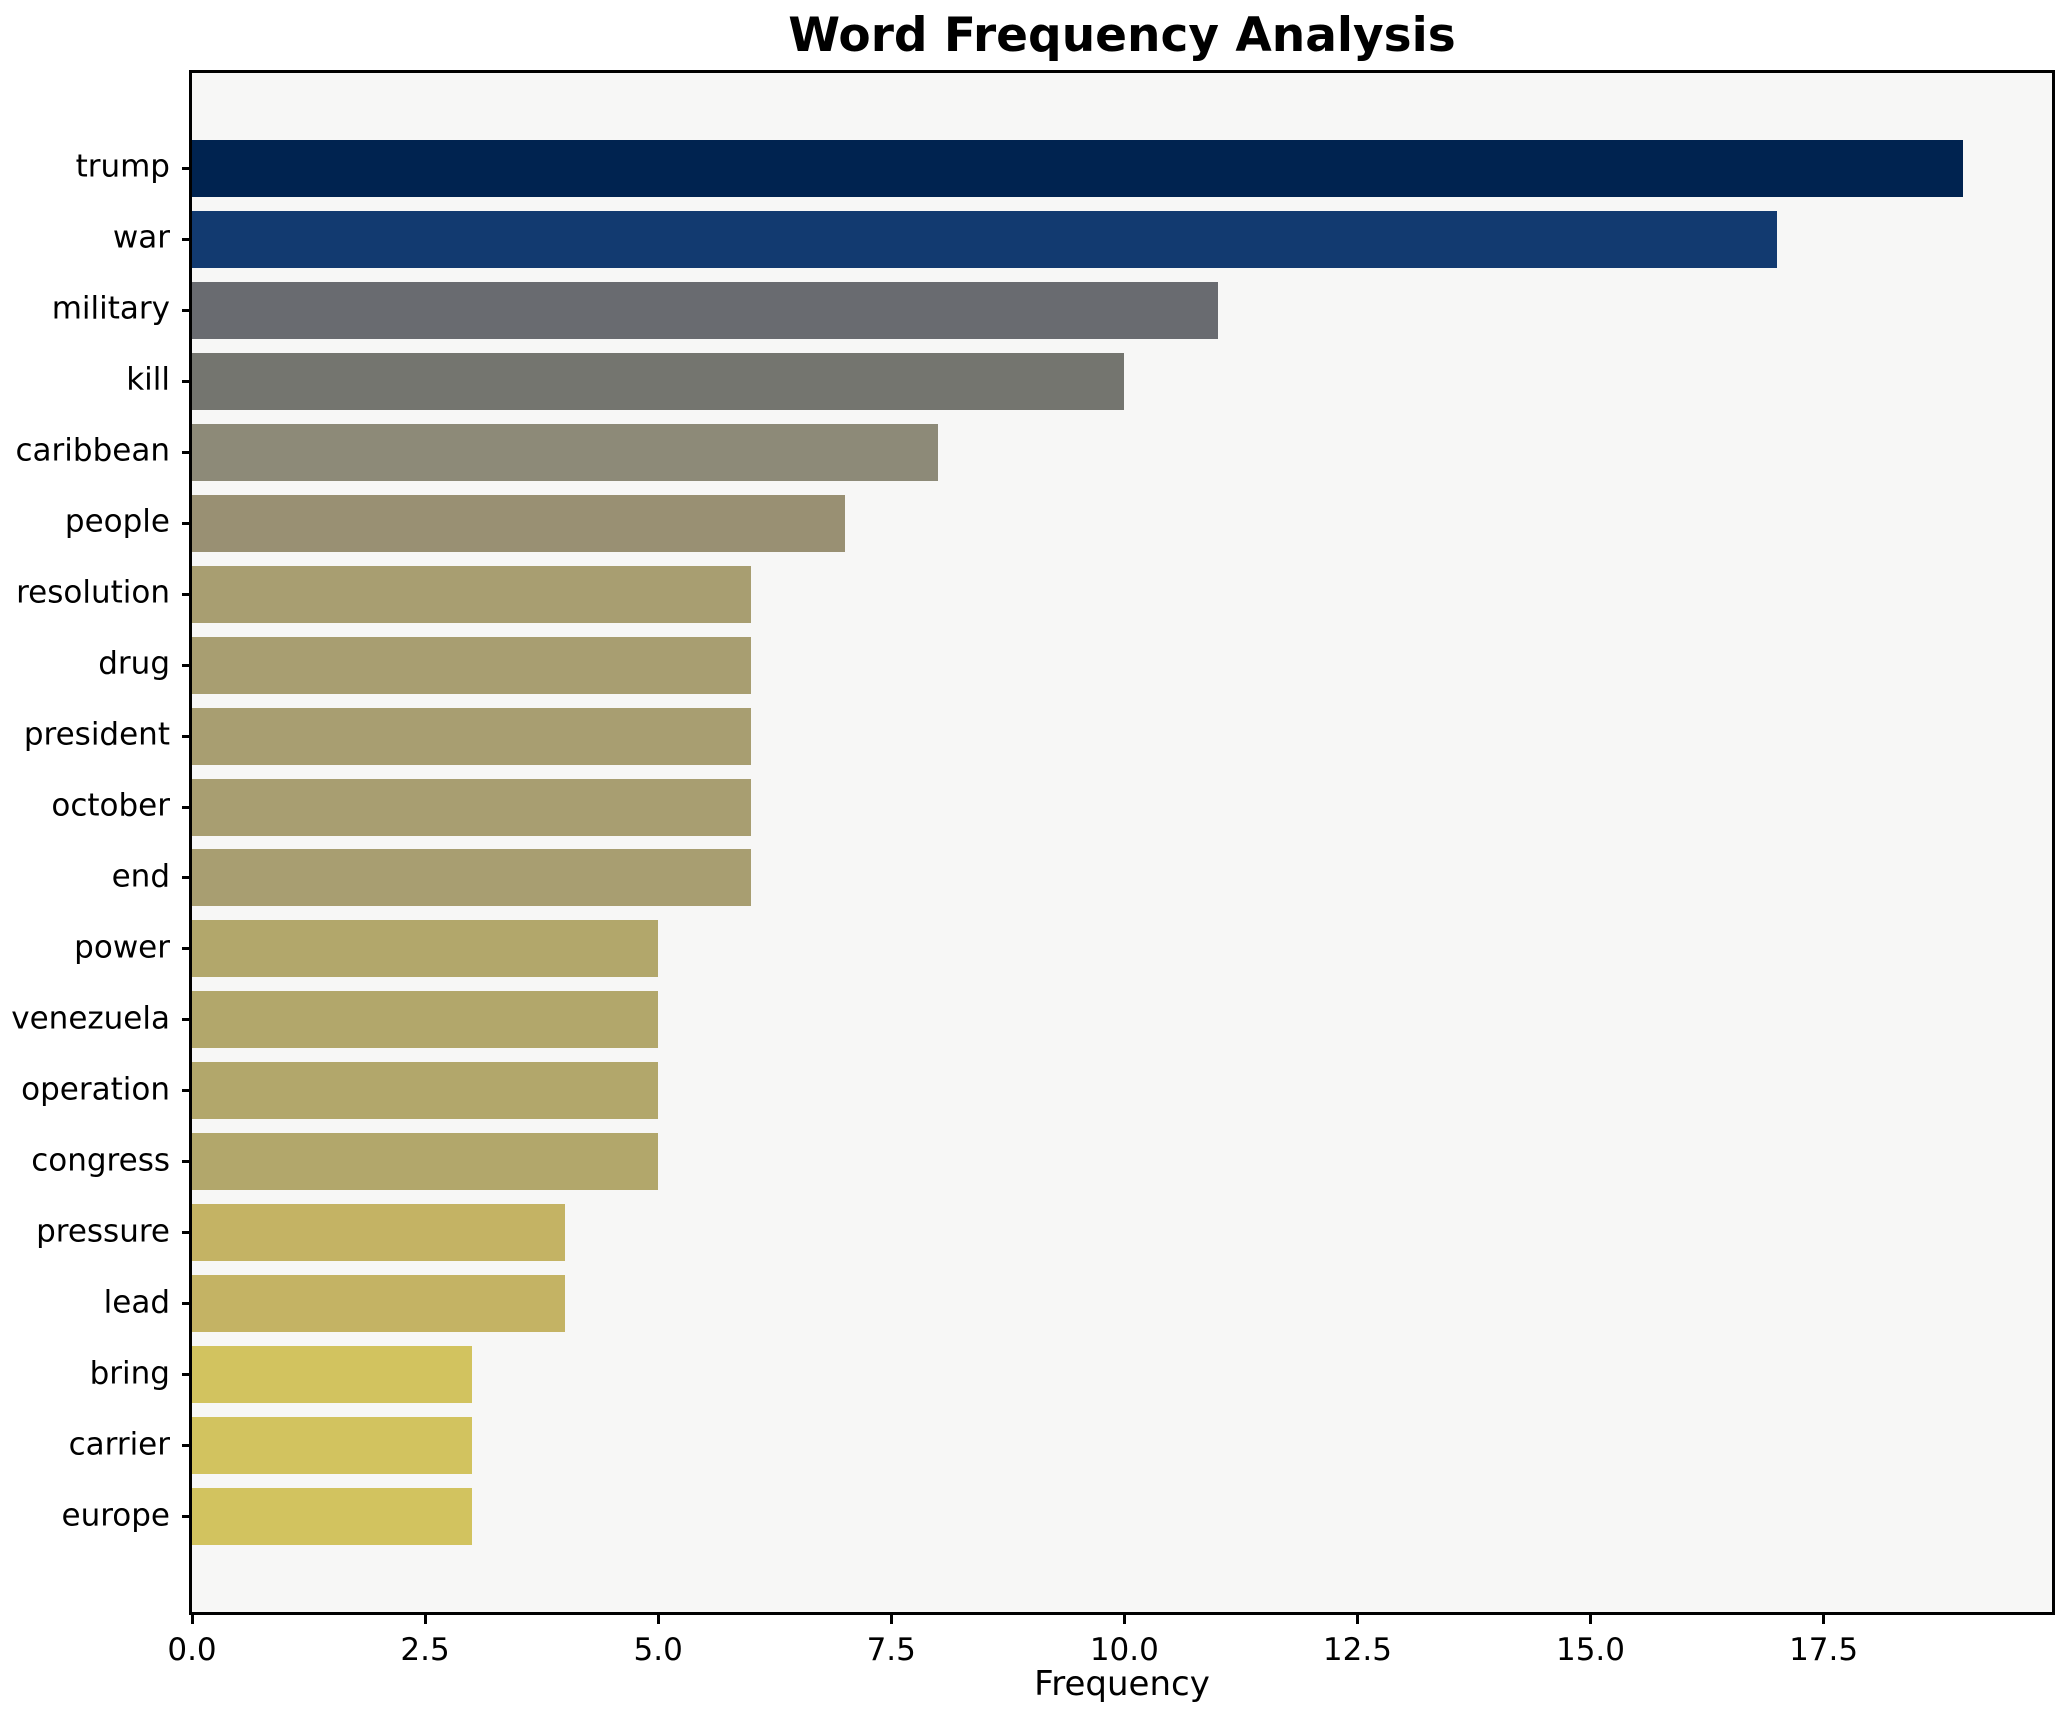 The image size is (2071, 1722). I want to click on x-tick-label-7.5: 7.5, so click(891, 1650).